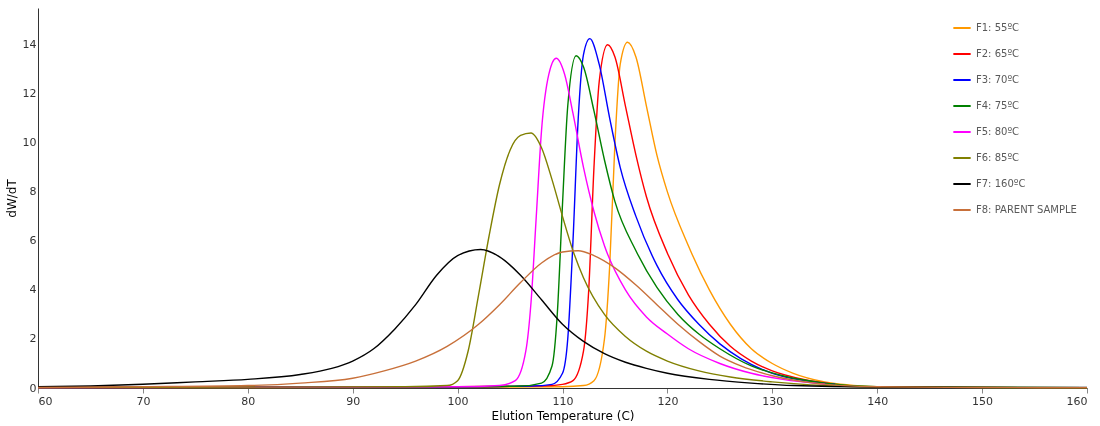 Image resolution: width=1100 pixels, height=426 pixels. I want to click on x-axis-title: Elution Temperature (C), so click(563, 415).